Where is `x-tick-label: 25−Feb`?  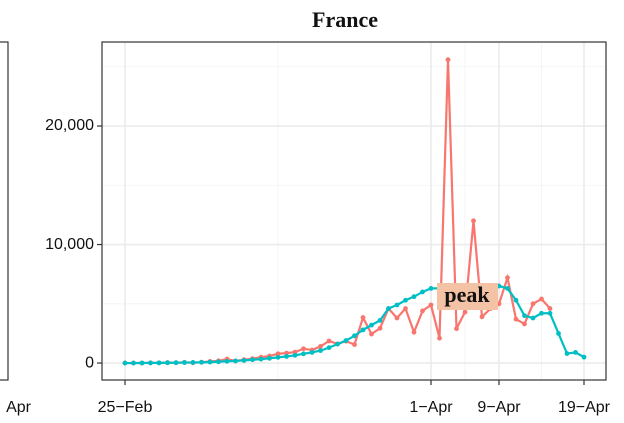
x-tick-label: 25−Feb is located at coordinates (125, 407).